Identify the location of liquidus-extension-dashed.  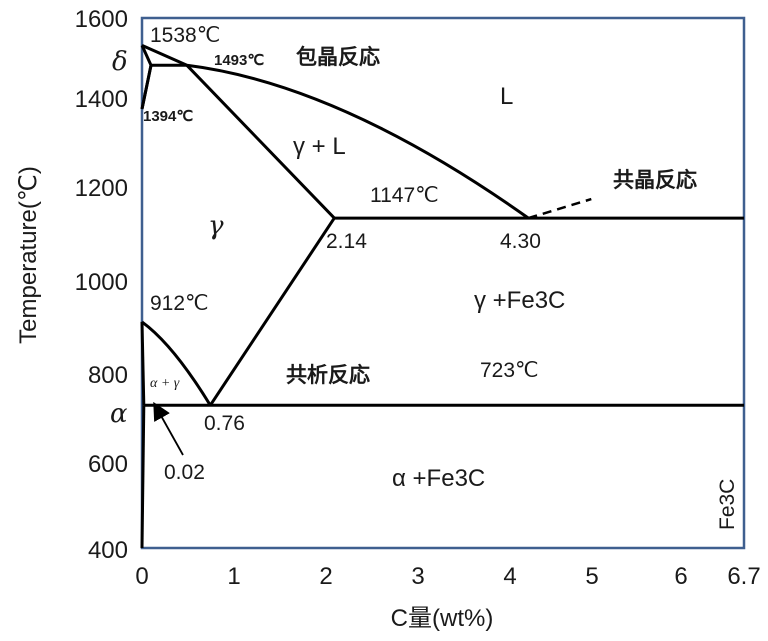
(560, 208).